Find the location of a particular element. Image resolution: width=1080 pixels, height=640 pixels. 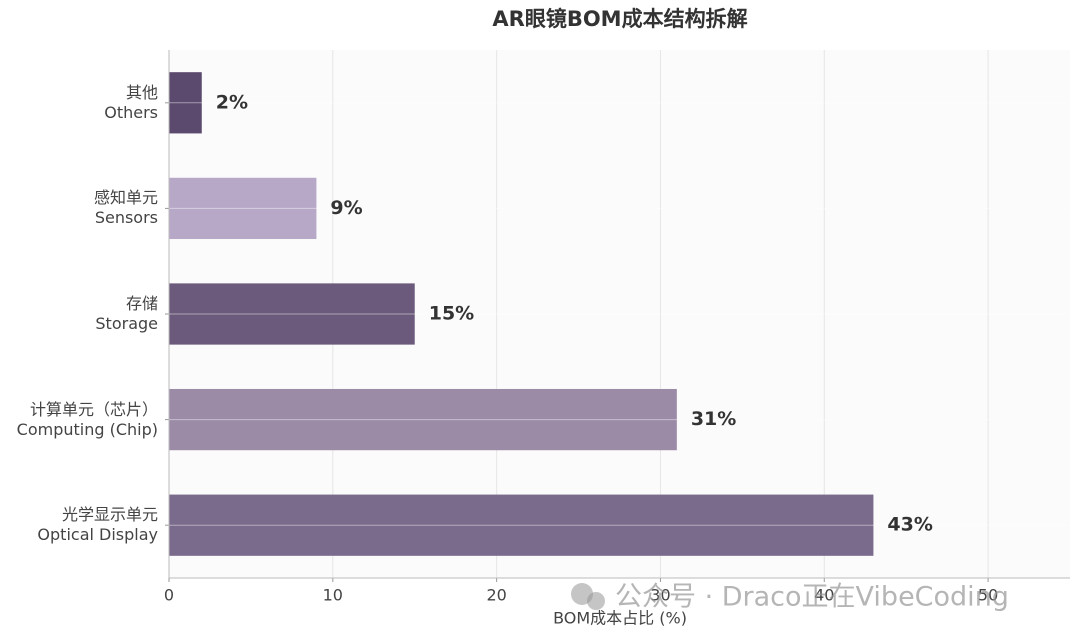

value-label: 15% is located at coordinates (451, 314).